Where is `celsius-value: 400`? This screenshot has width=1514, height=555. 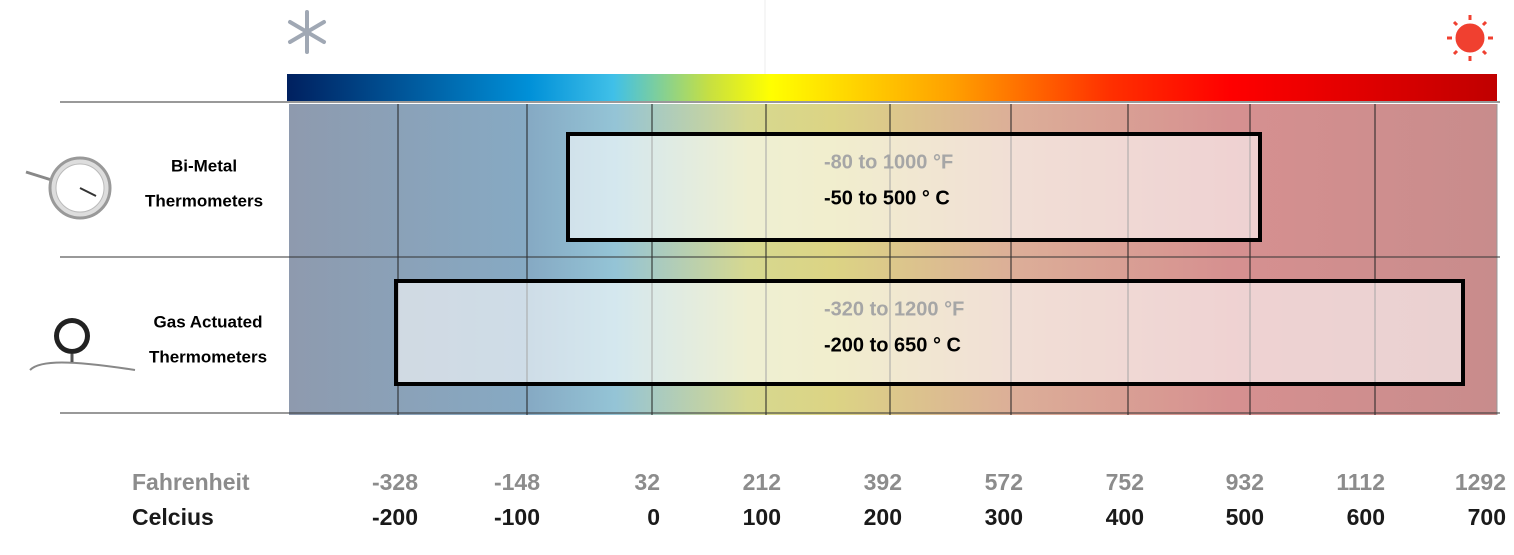 celsius-value: 400 is located at coordinates (1125, 517).